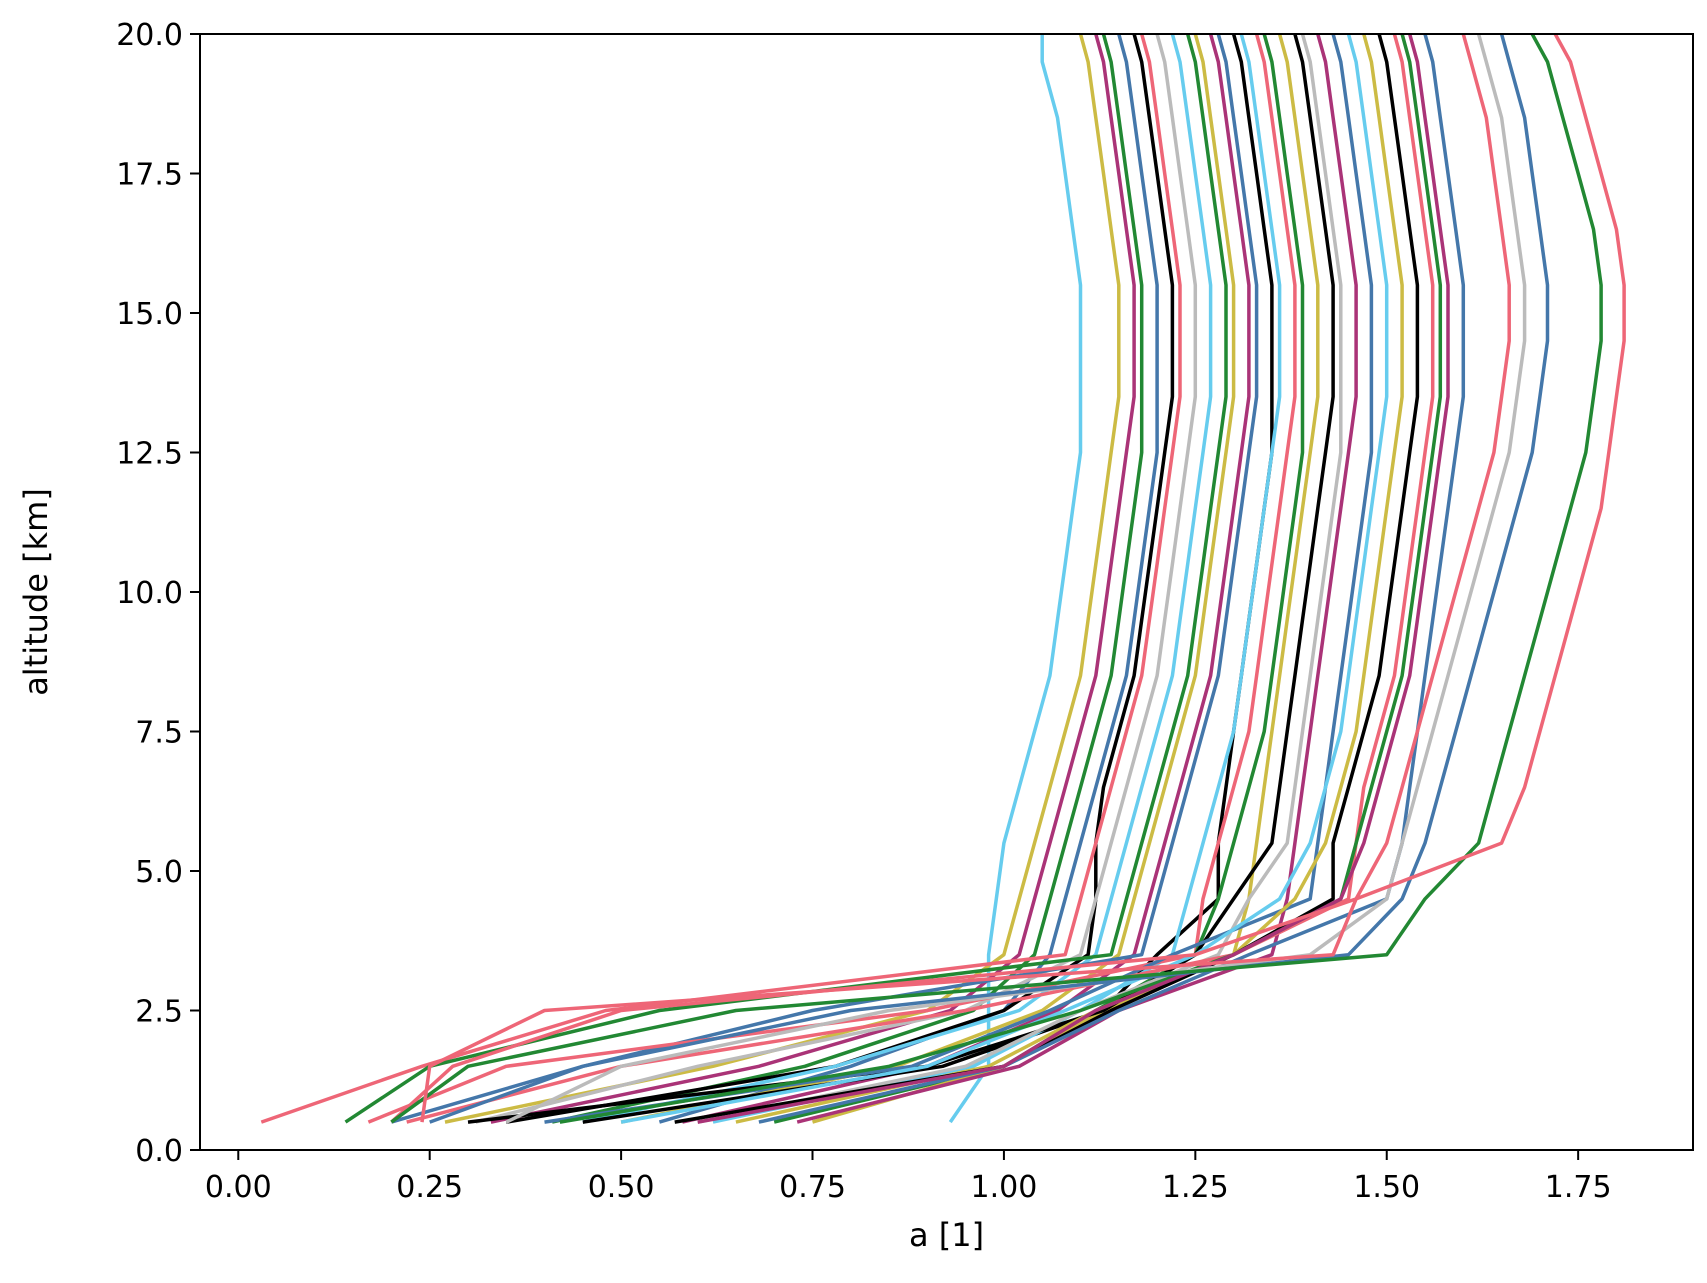  Describe the element at coordinates (149, 593) in the screenshot. I see `y-tick-label: 10.0` at that location.